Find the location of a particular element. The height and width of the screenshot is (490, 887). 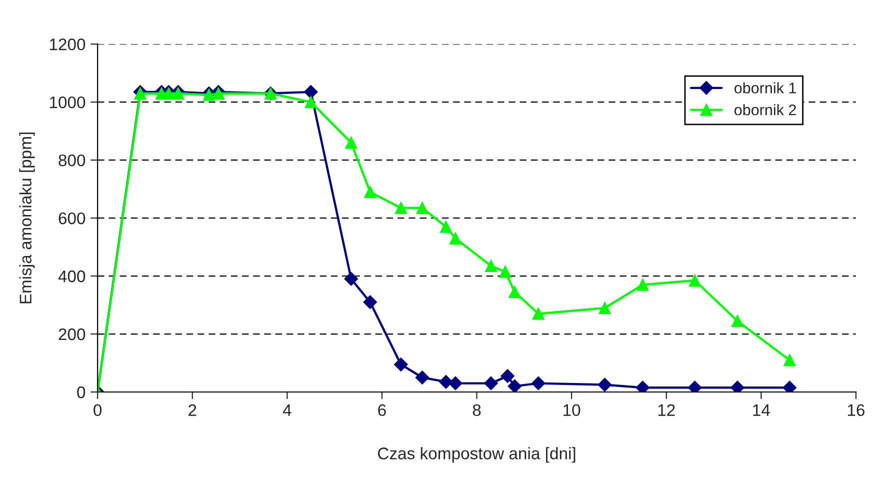

y-tick-label: 0 is located at coordinates (81, 392).